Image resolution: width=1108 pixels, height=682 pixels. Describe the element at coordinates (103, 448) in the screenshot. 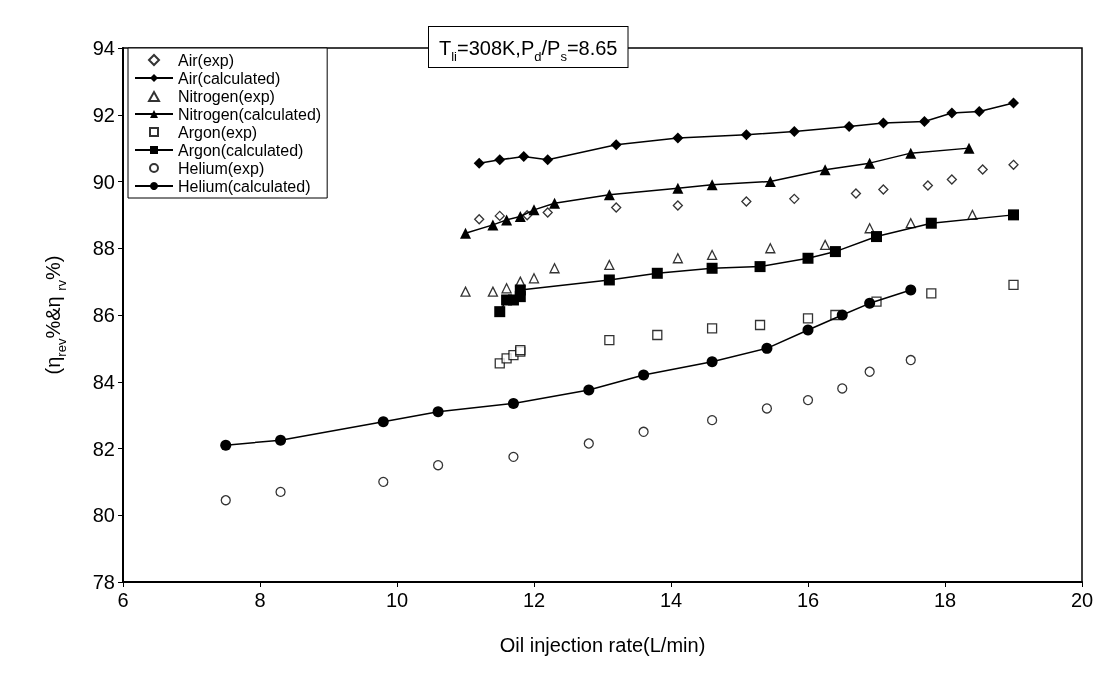

I see `y-tick-label: 82` at that location.